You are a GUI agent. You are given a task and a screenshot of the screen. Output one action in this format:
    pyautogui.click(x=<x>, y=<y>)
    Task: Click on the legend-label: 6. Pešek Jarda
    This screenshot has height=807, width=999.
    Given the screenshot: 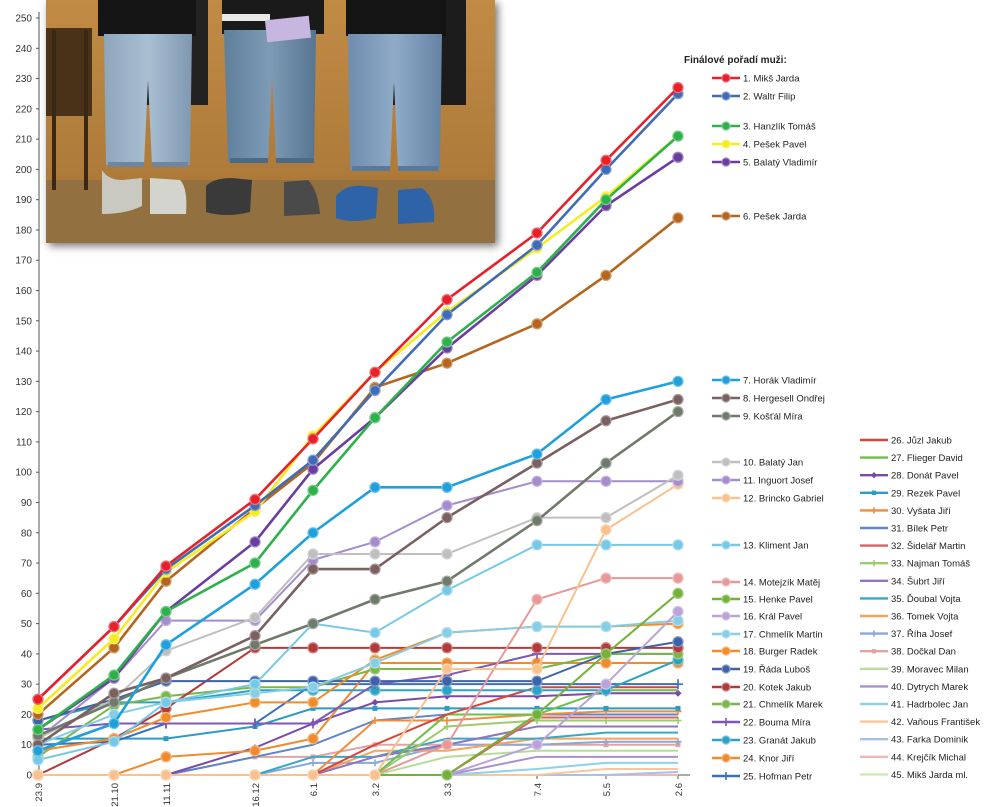 What is the action you would take?
    pyautogui.click(x=775, y=217)
    